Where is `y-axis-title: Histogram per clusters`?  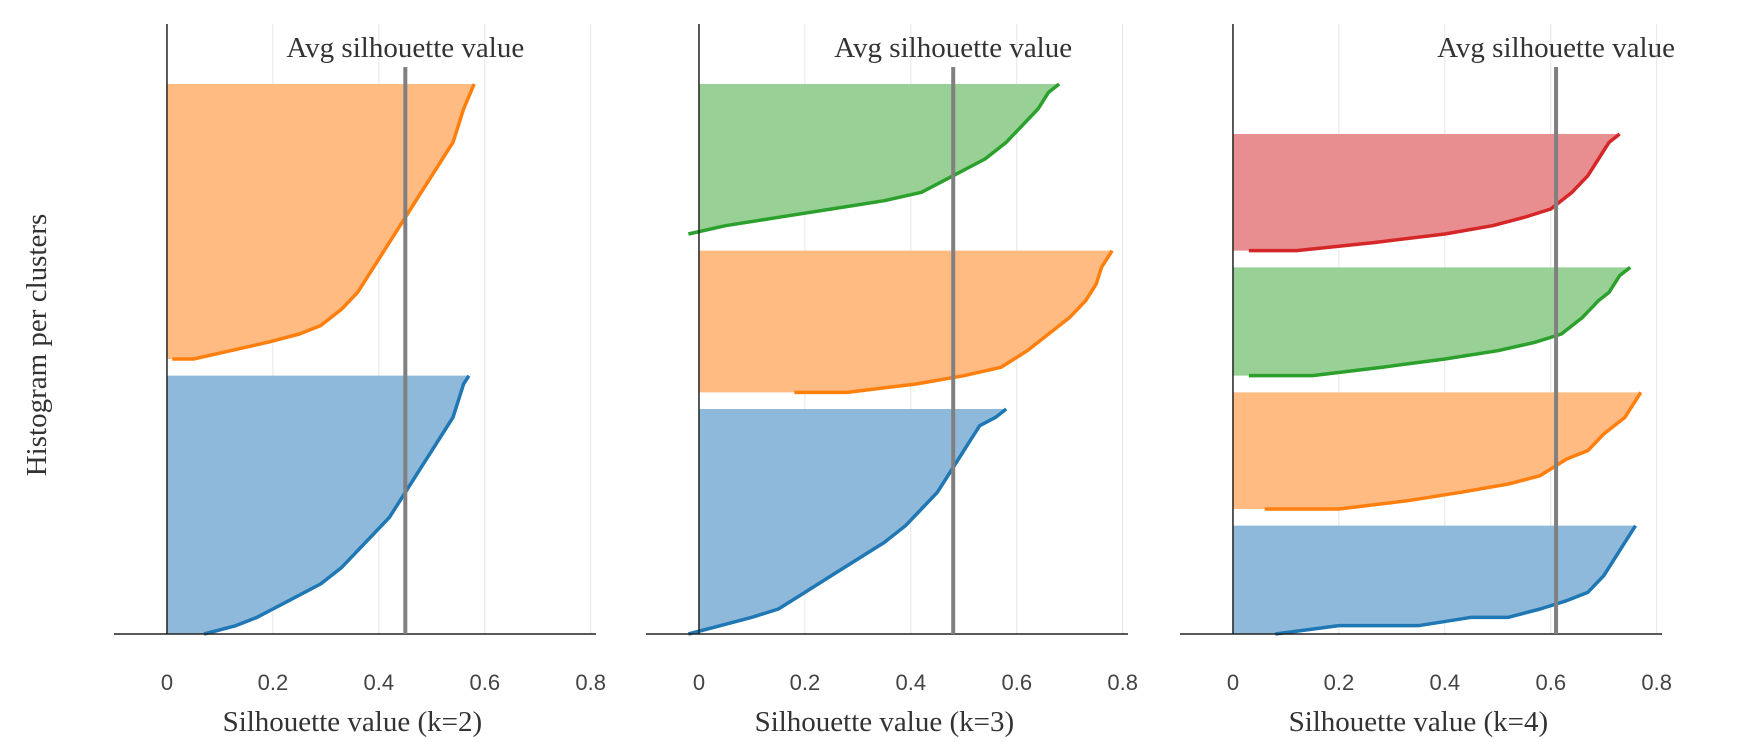
y-axis-title: Histogram per clusters is located at coordinates (37, 345).